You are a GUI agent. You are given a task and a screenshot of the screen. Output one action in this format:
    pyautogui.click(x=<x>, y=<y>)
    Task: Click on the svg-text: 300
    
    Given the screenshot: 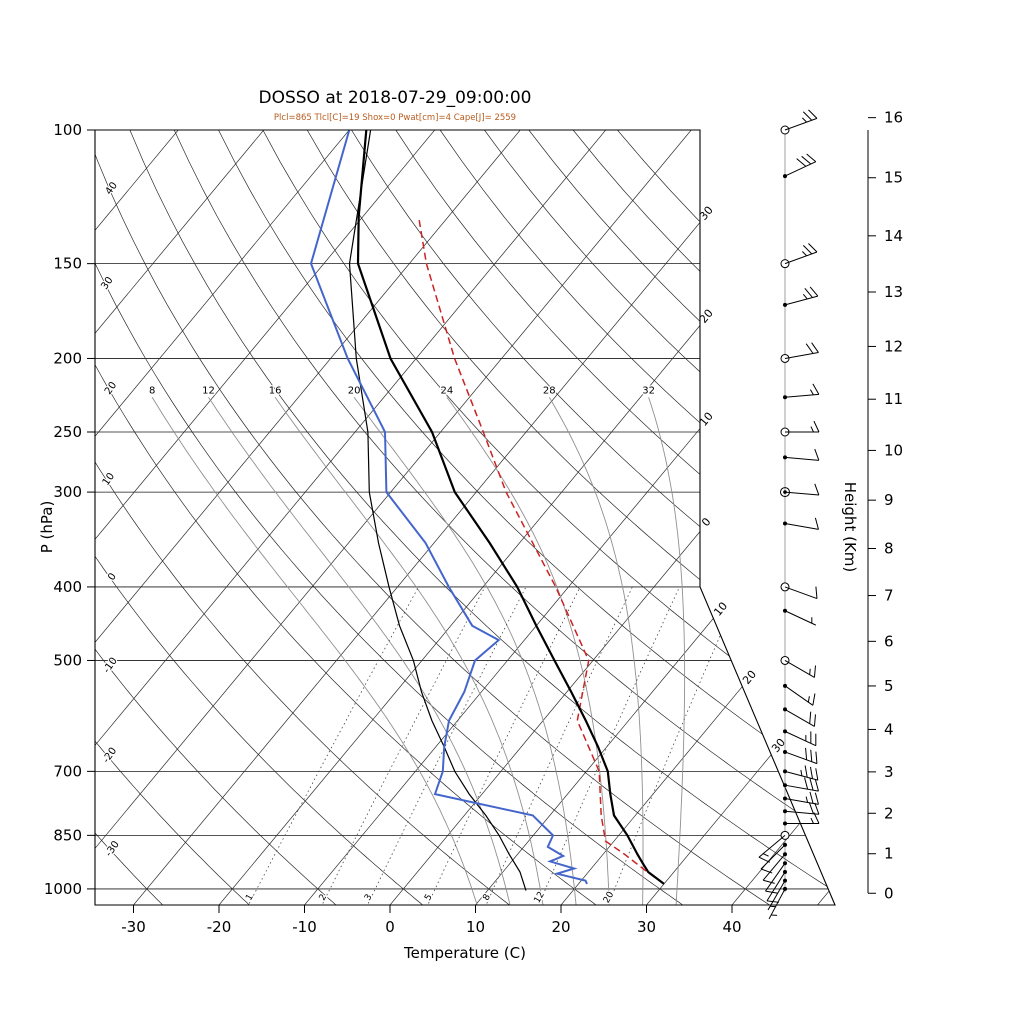 What is the action you would take?
    pyautogui.click(x=67, y=492)
    